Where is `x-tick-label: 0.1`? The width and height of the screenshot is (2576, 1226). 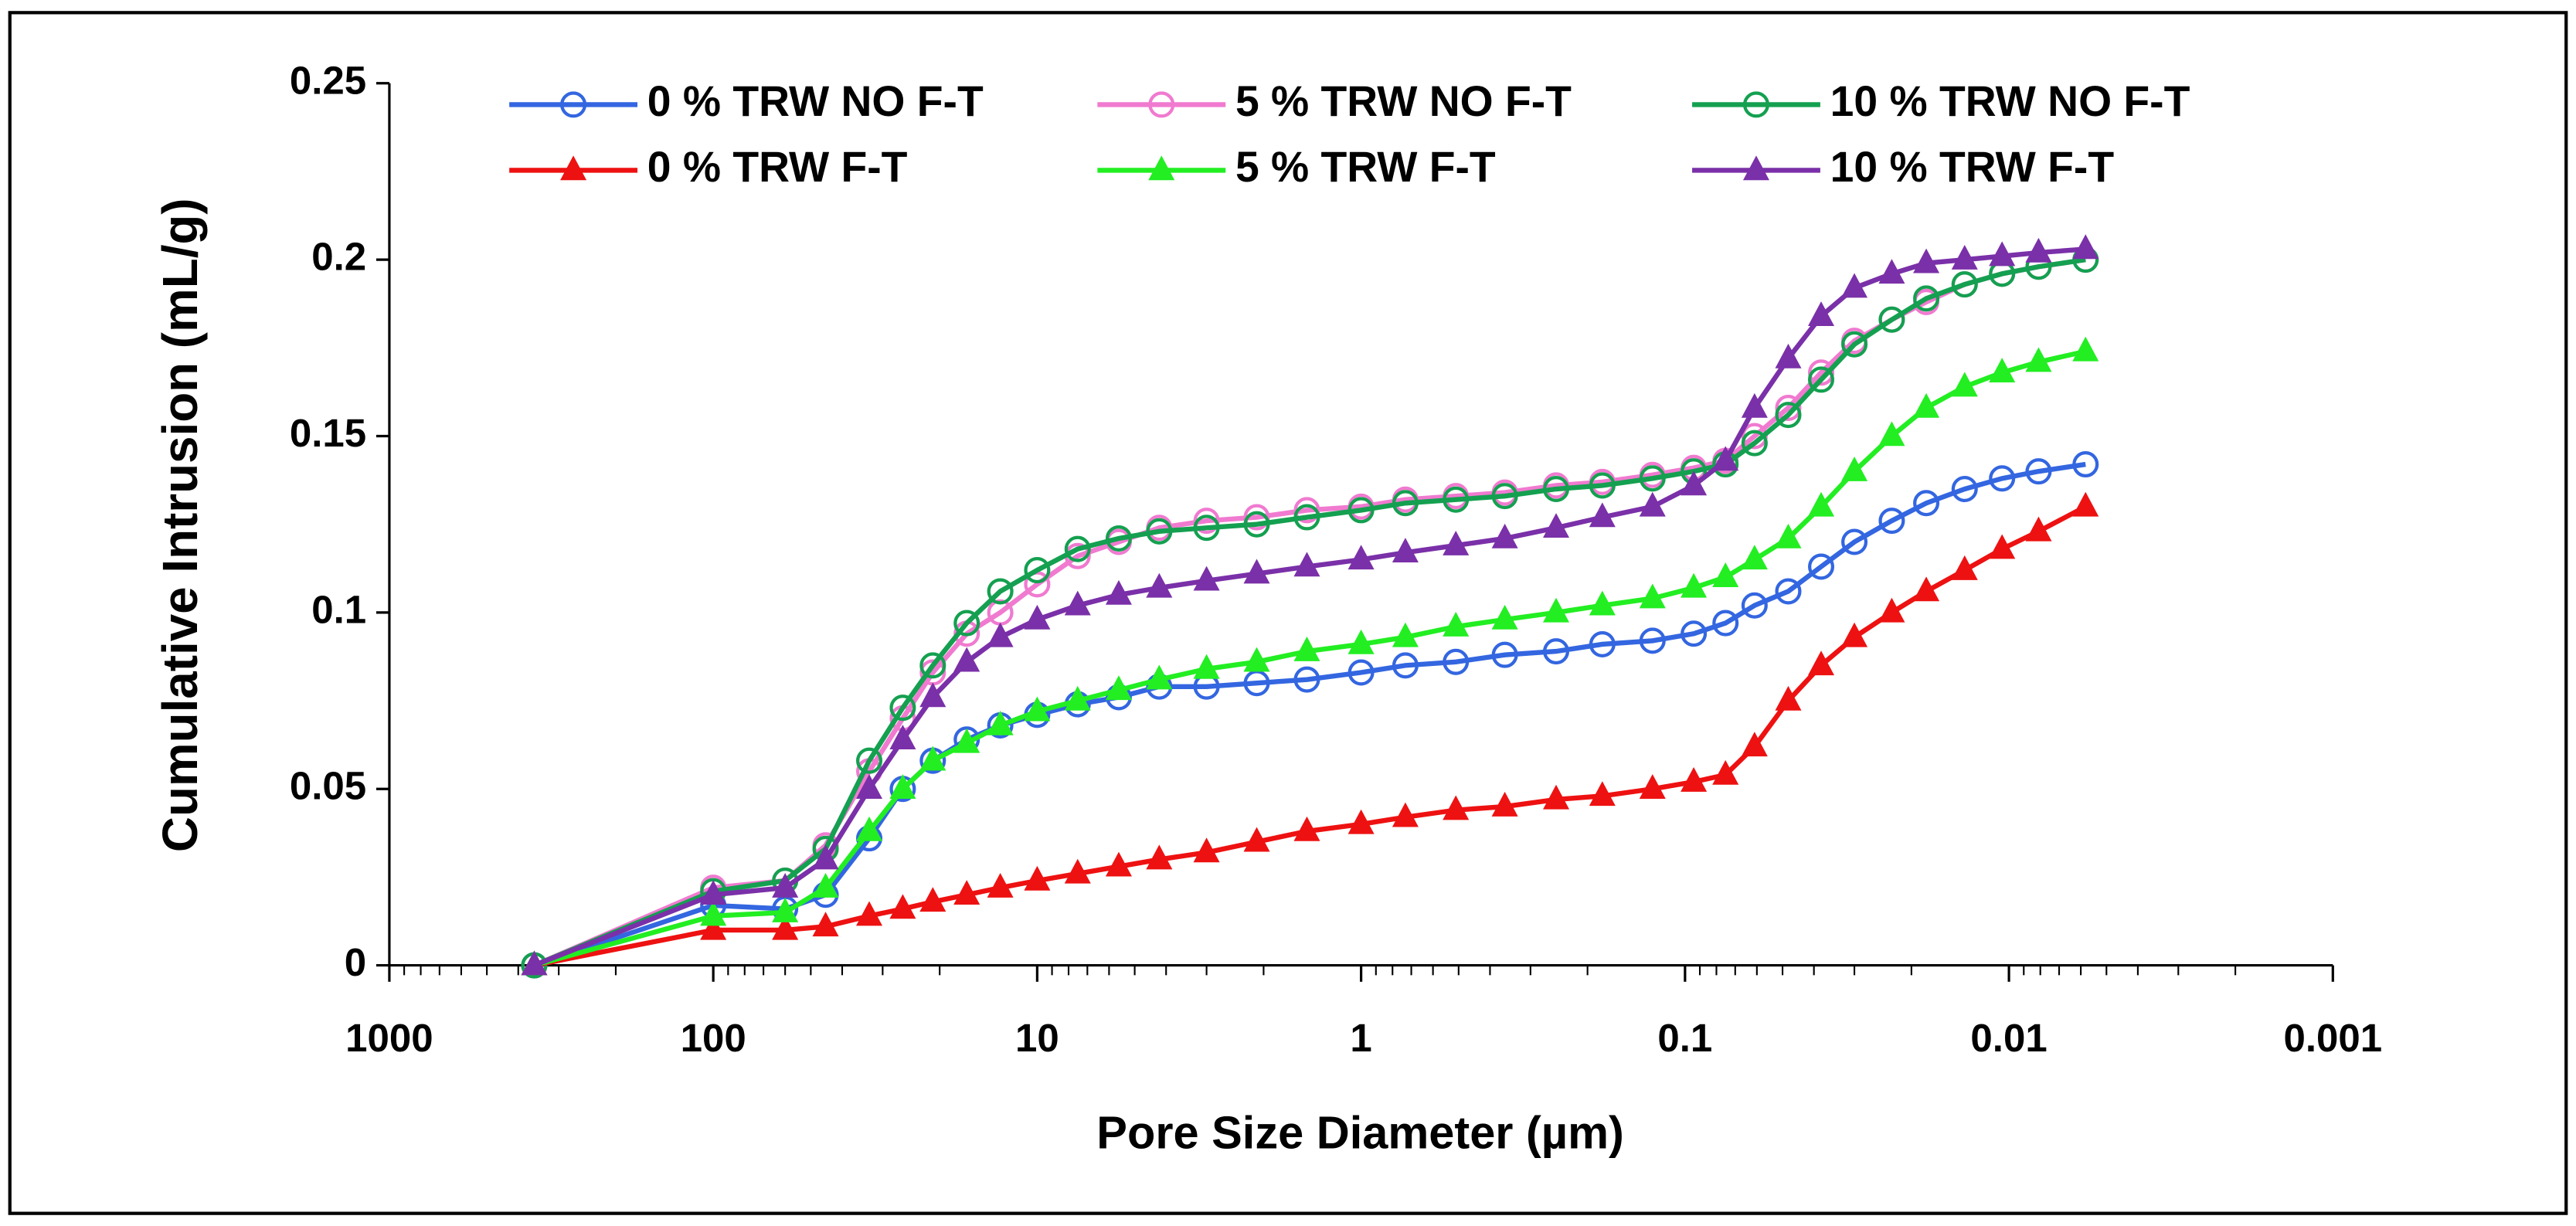 x-tick-label: 0.1 is located at coordinates (1684, 1038).